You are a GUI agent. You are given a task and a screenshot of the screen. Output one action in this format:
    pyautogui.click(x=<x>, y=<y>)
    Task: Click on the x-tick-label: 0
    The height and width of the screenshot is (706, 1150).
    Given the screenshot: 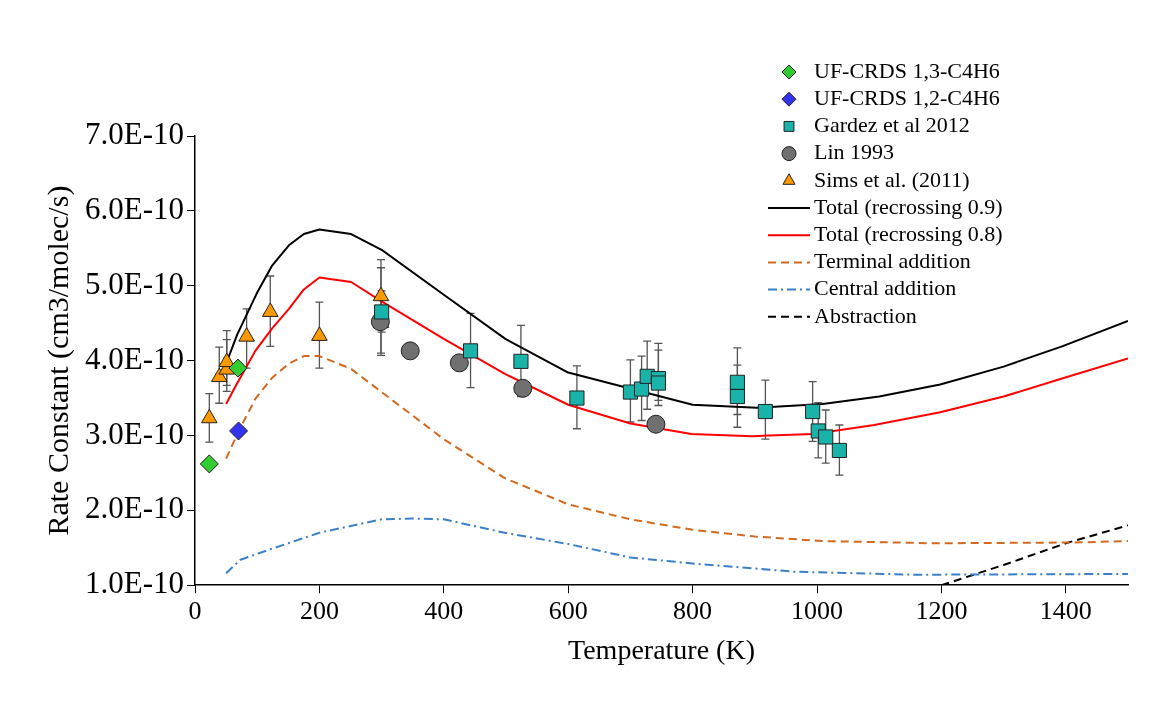 What is the action you would take?
    pyautogui.click(x=195, y=610)
    